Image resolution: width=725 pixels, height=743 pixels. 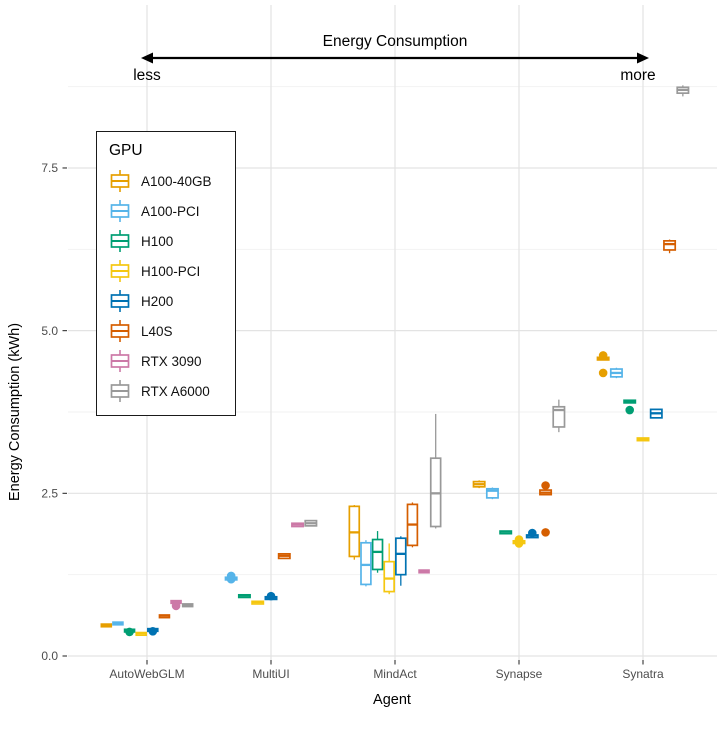 I want to click on arrowhead-right-icon, so click(x=643, y=58).